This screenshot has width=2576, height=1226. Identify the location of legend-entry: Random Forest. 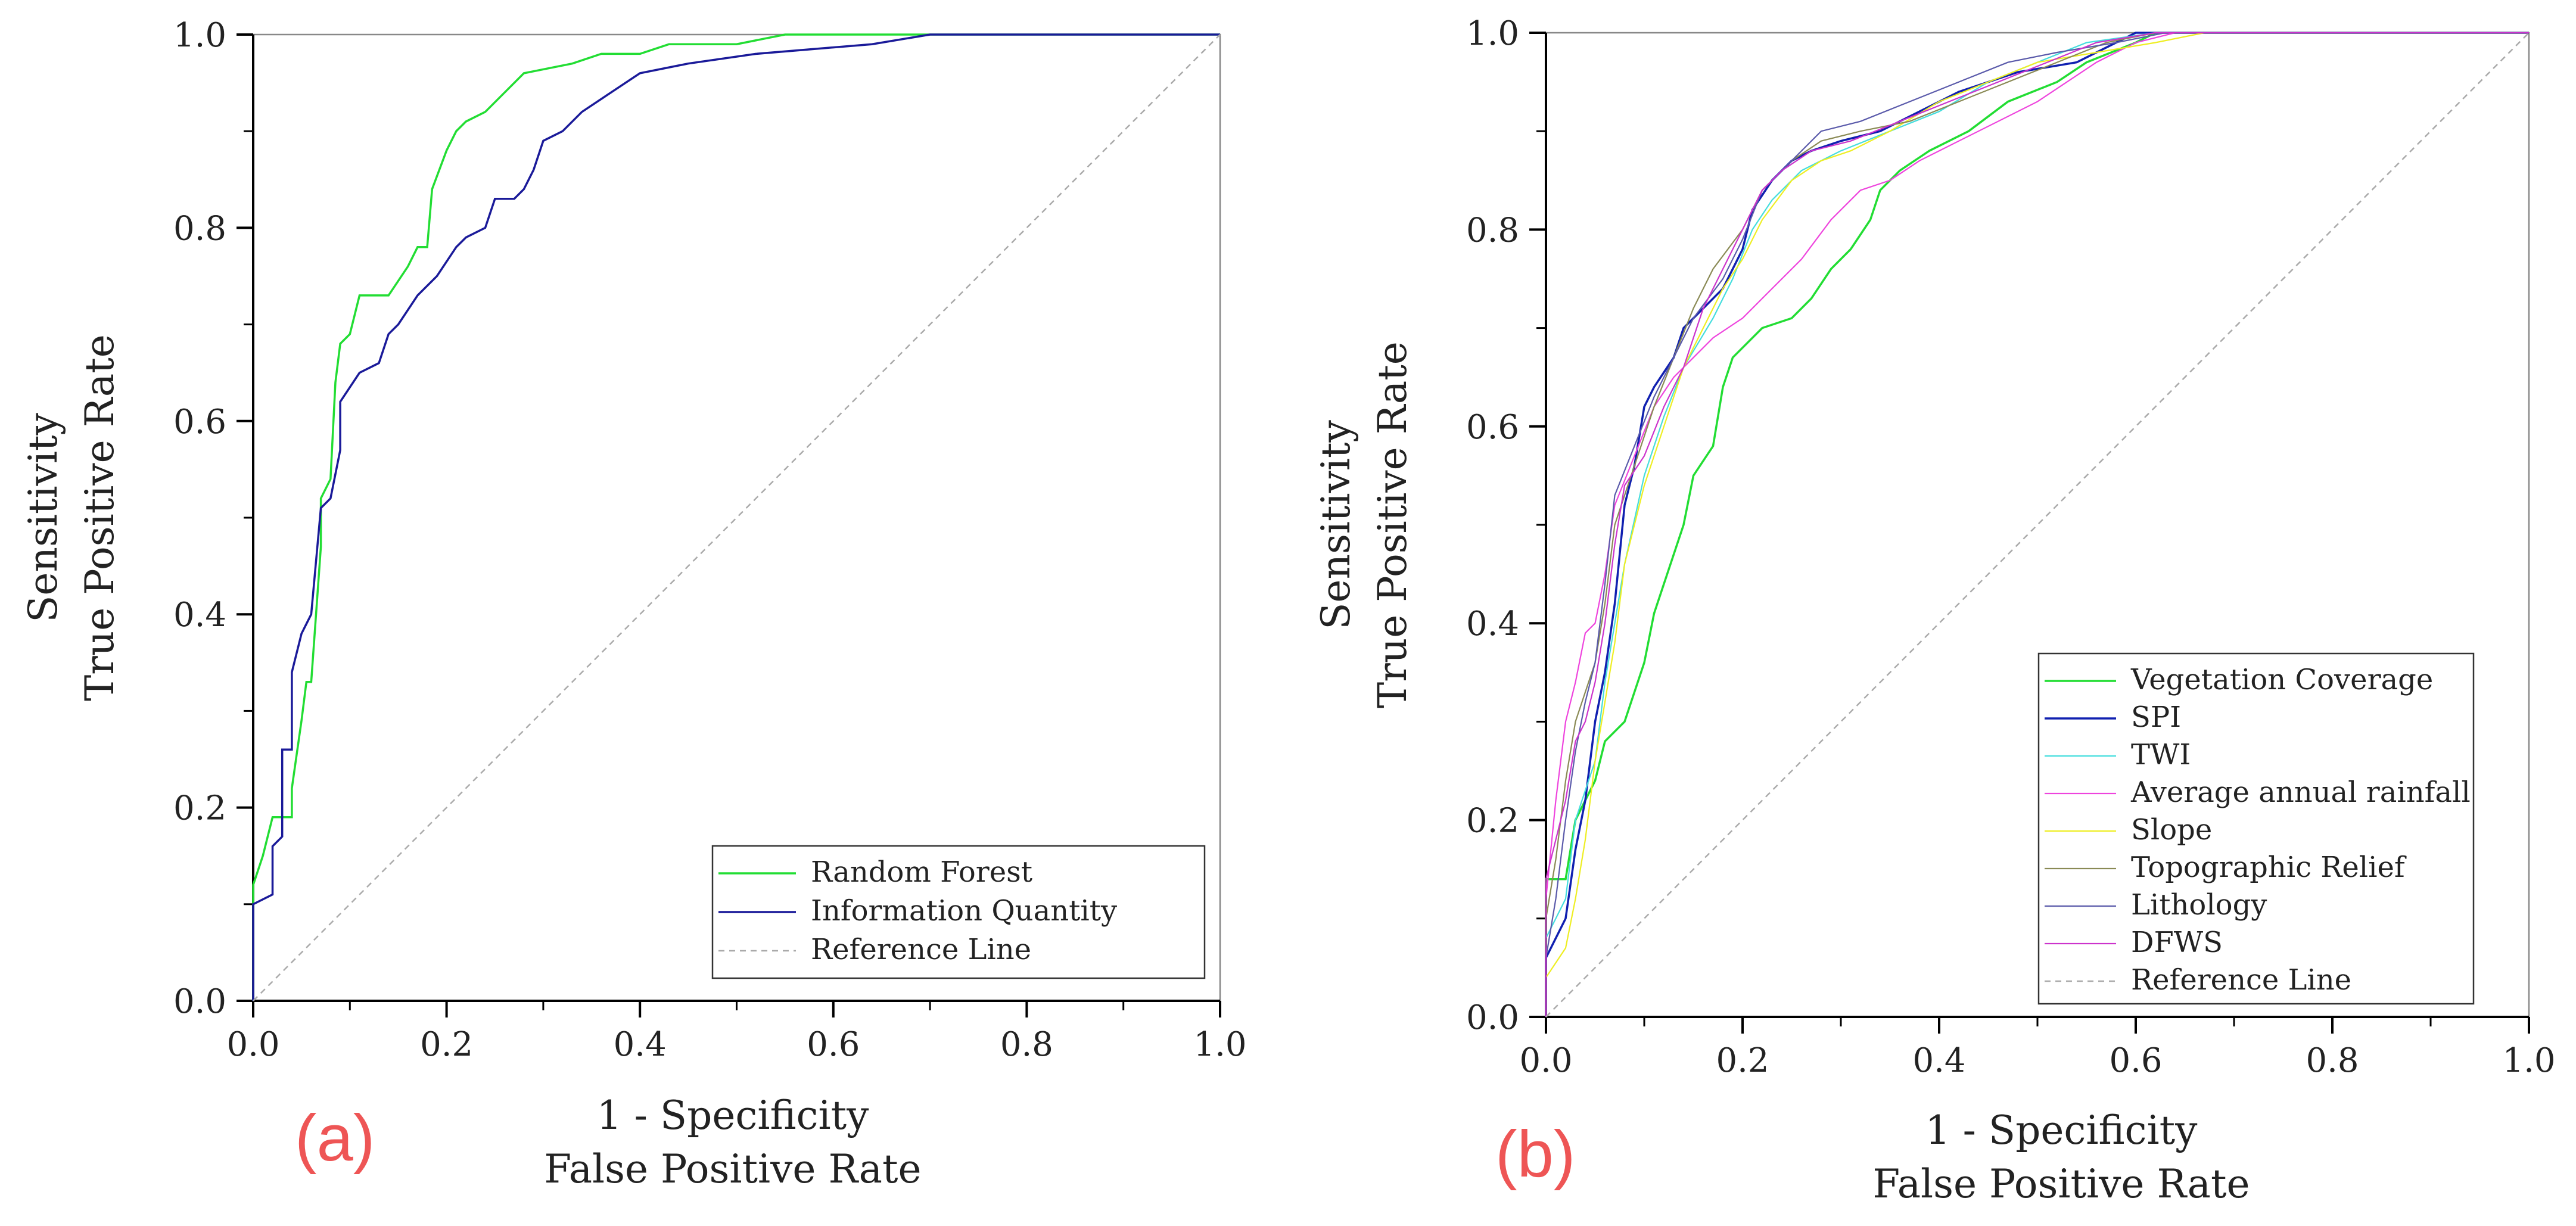
(921, 872).